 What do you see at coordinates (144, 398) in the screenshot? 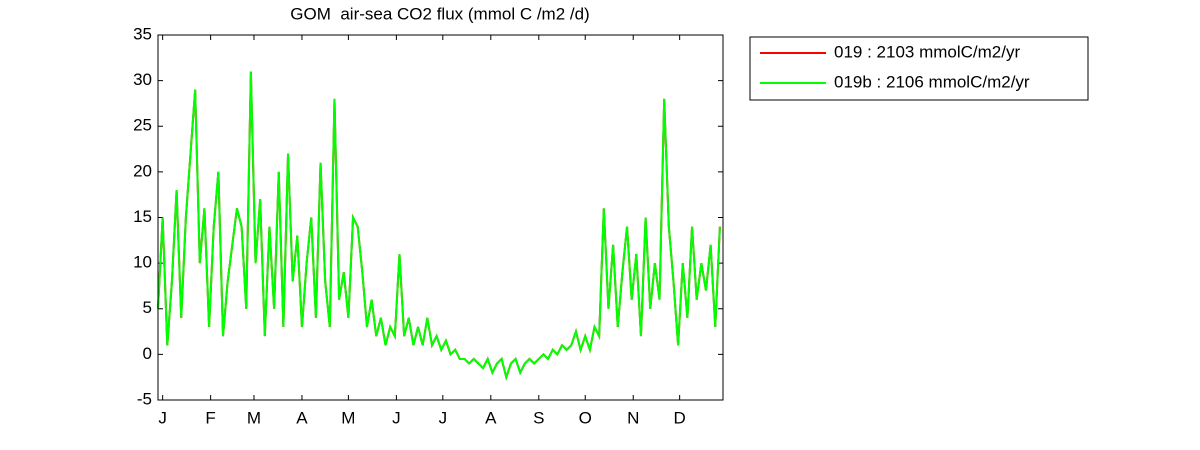
I see `y-tick-label: -5` at bounding box center [144, 398].